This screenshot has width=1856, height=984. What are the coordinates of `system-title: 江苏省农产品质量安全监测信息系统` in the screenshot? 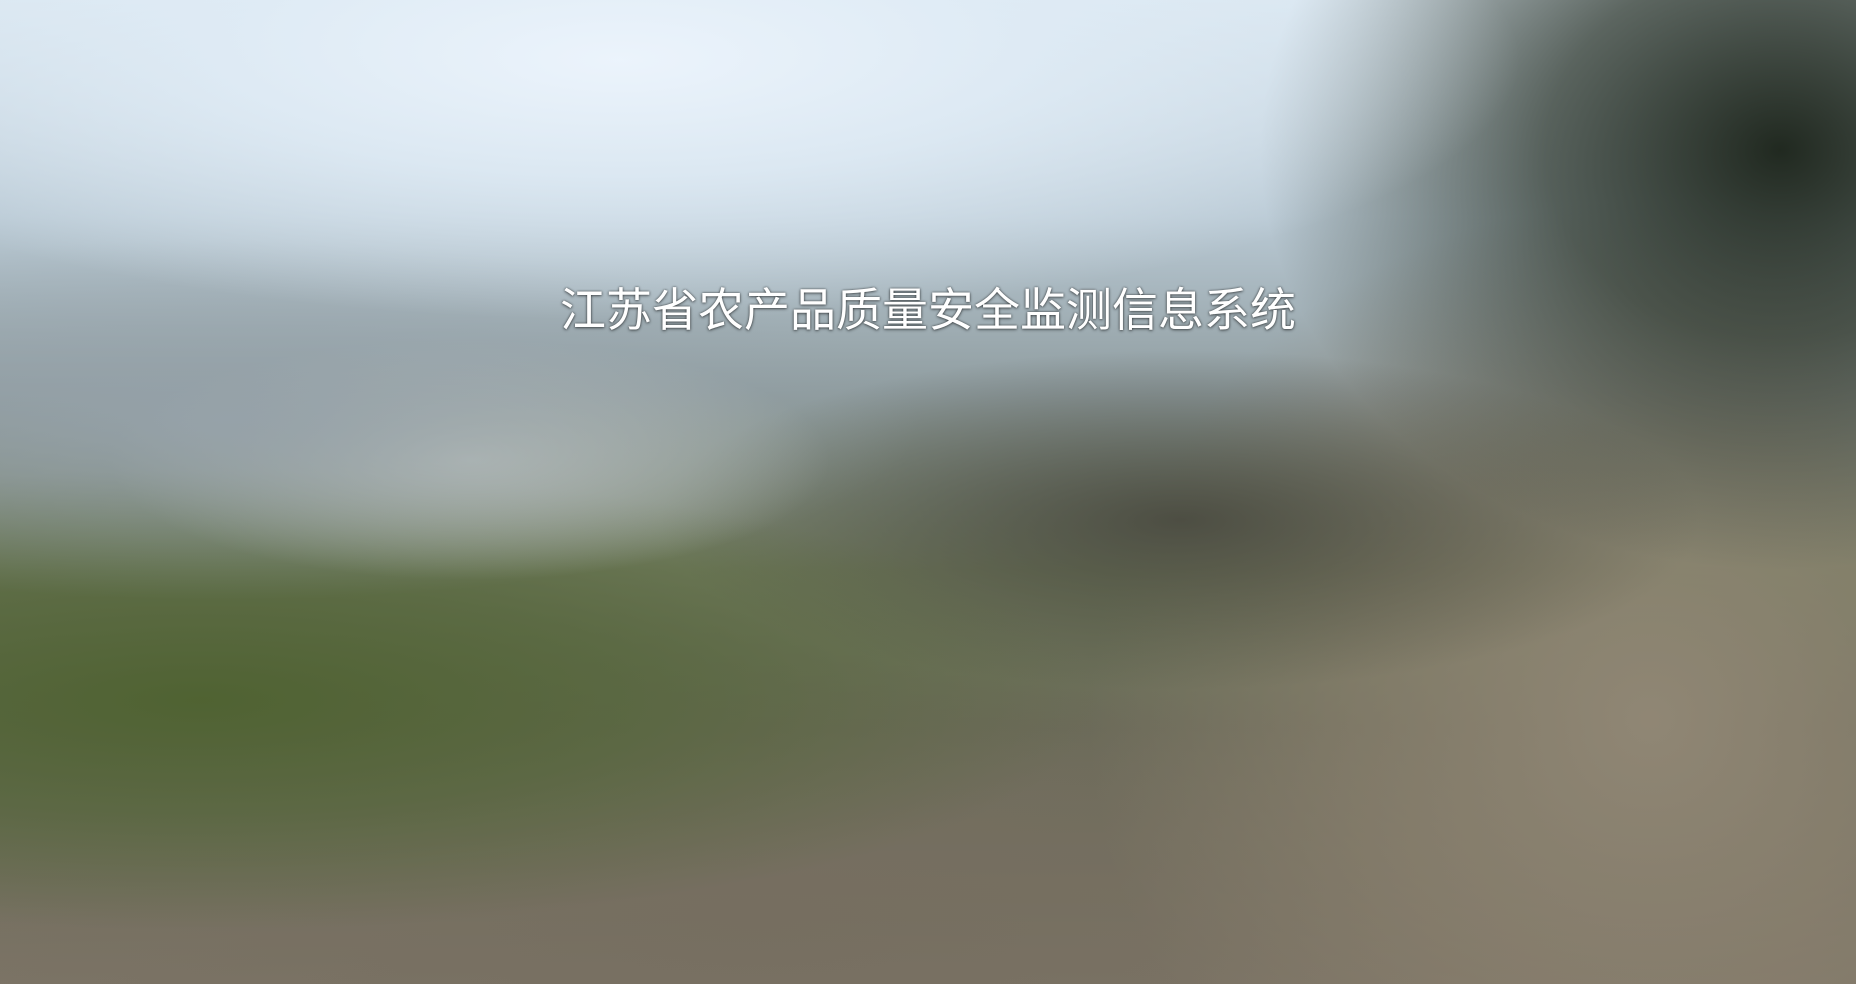 It's located at (928, 310).